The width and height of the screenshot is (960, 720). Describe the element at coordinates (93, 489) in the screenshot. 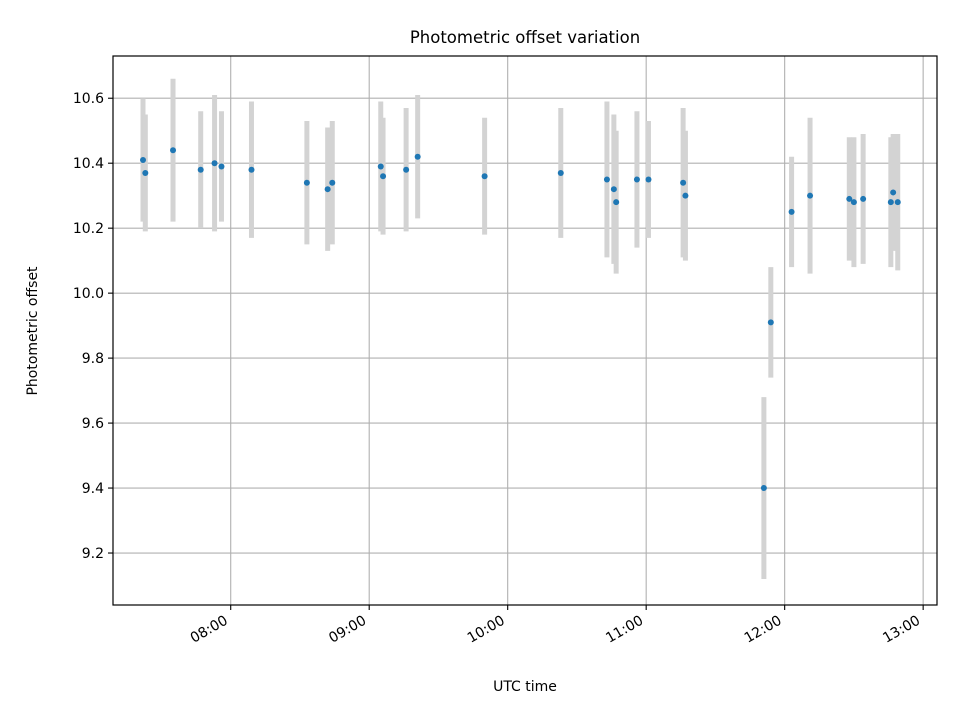

I see `y-tick-label: 9.4` at that location.